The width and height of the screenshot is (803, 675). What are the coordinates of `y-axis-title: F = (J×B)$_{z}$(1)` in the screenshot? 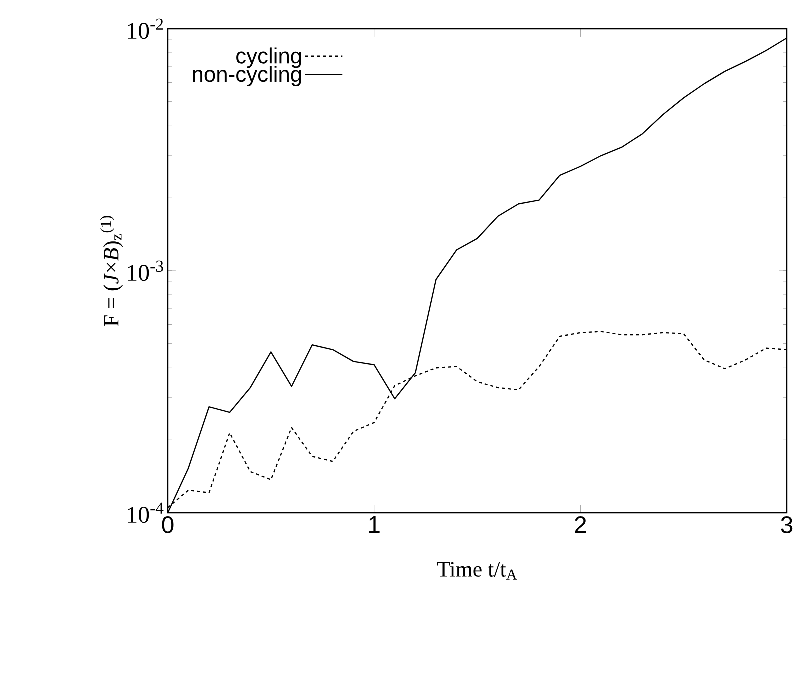 It's located at (112, 271).